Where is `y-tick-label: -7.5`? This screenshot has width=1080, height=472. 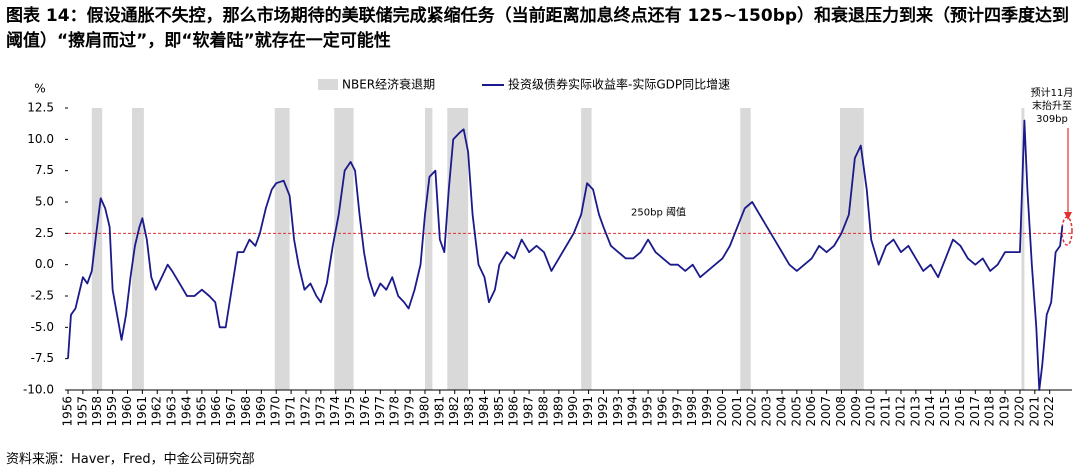 y-tick-label: -7.5 is located at coordinates (42, 358).